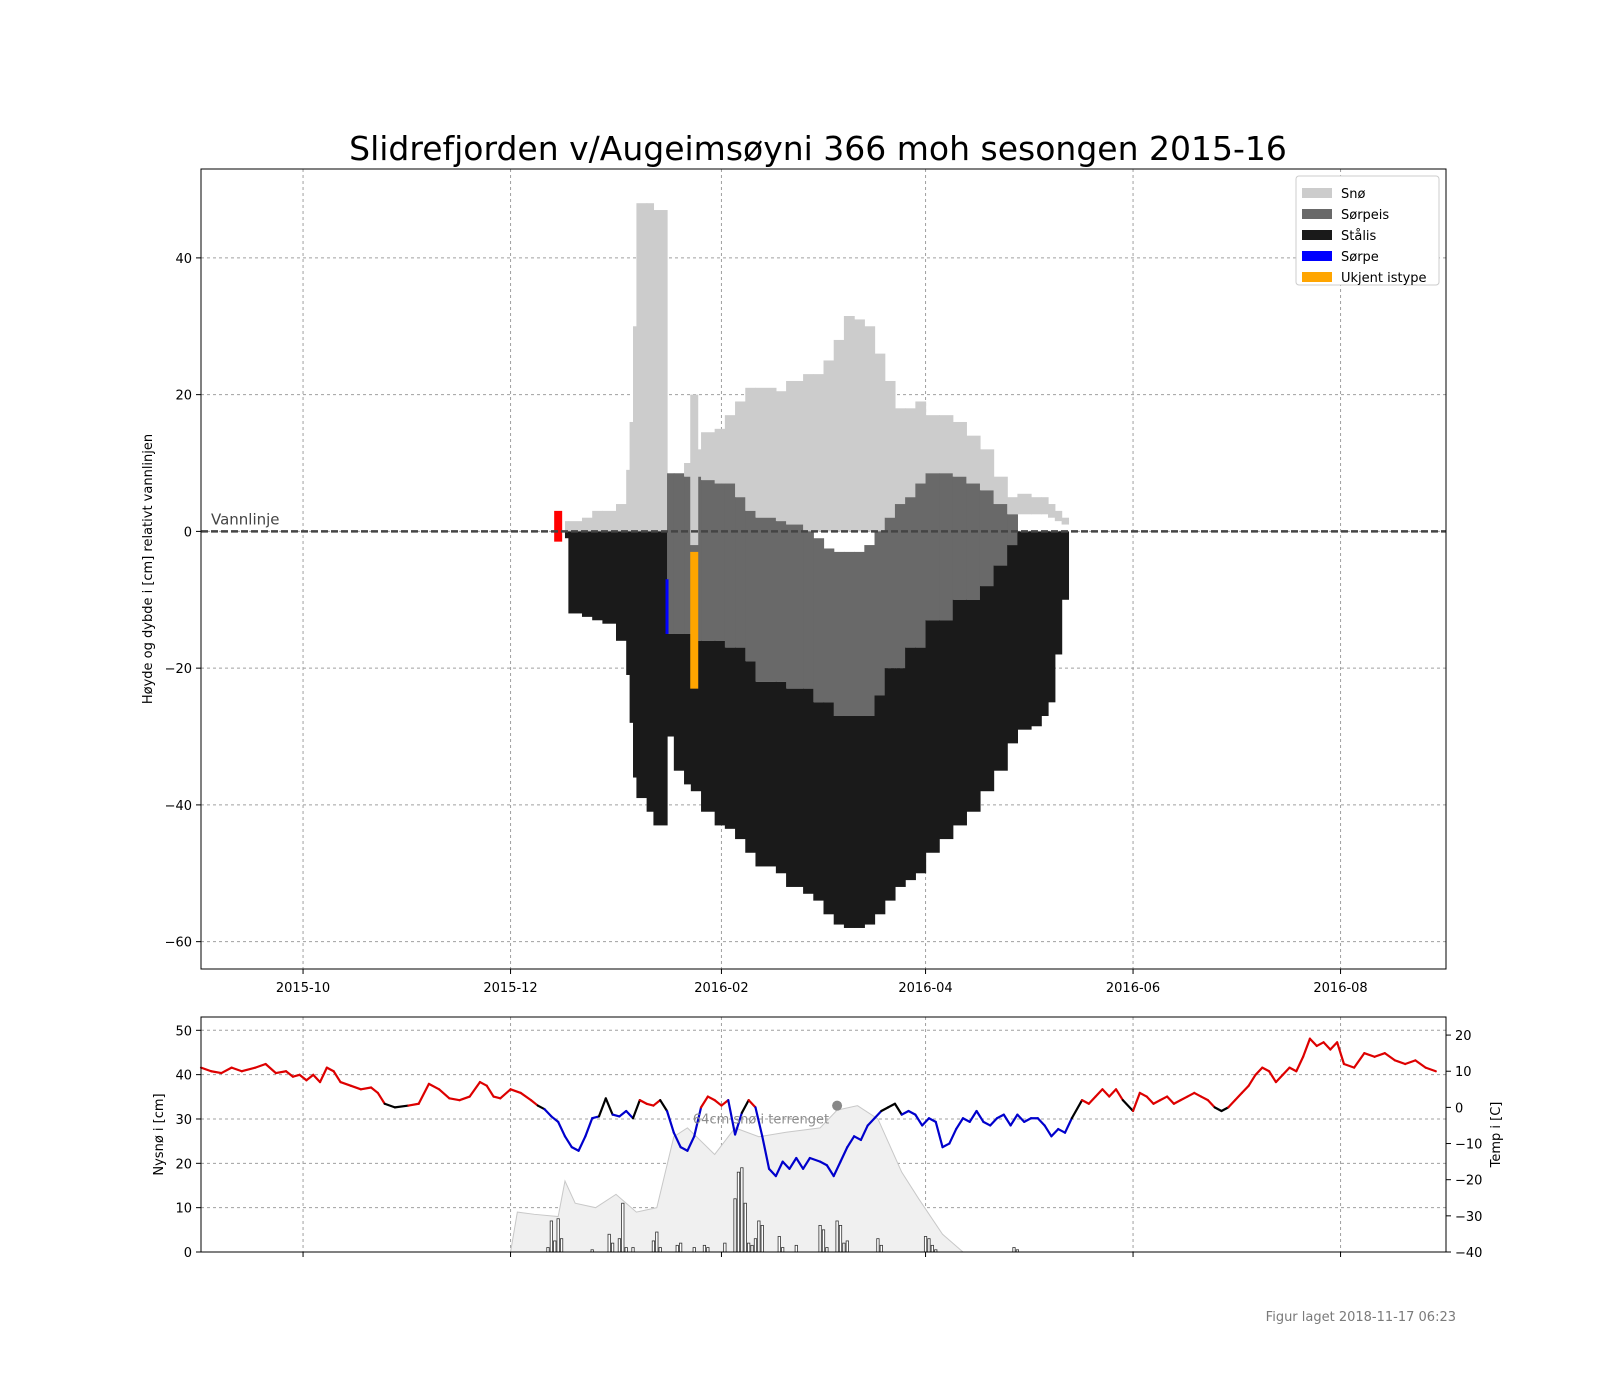  What do you see at coordinates (183, 1209) in the screenshot?
I see `new-snow-tick-label: 10` at bounding box center [183, 1209].